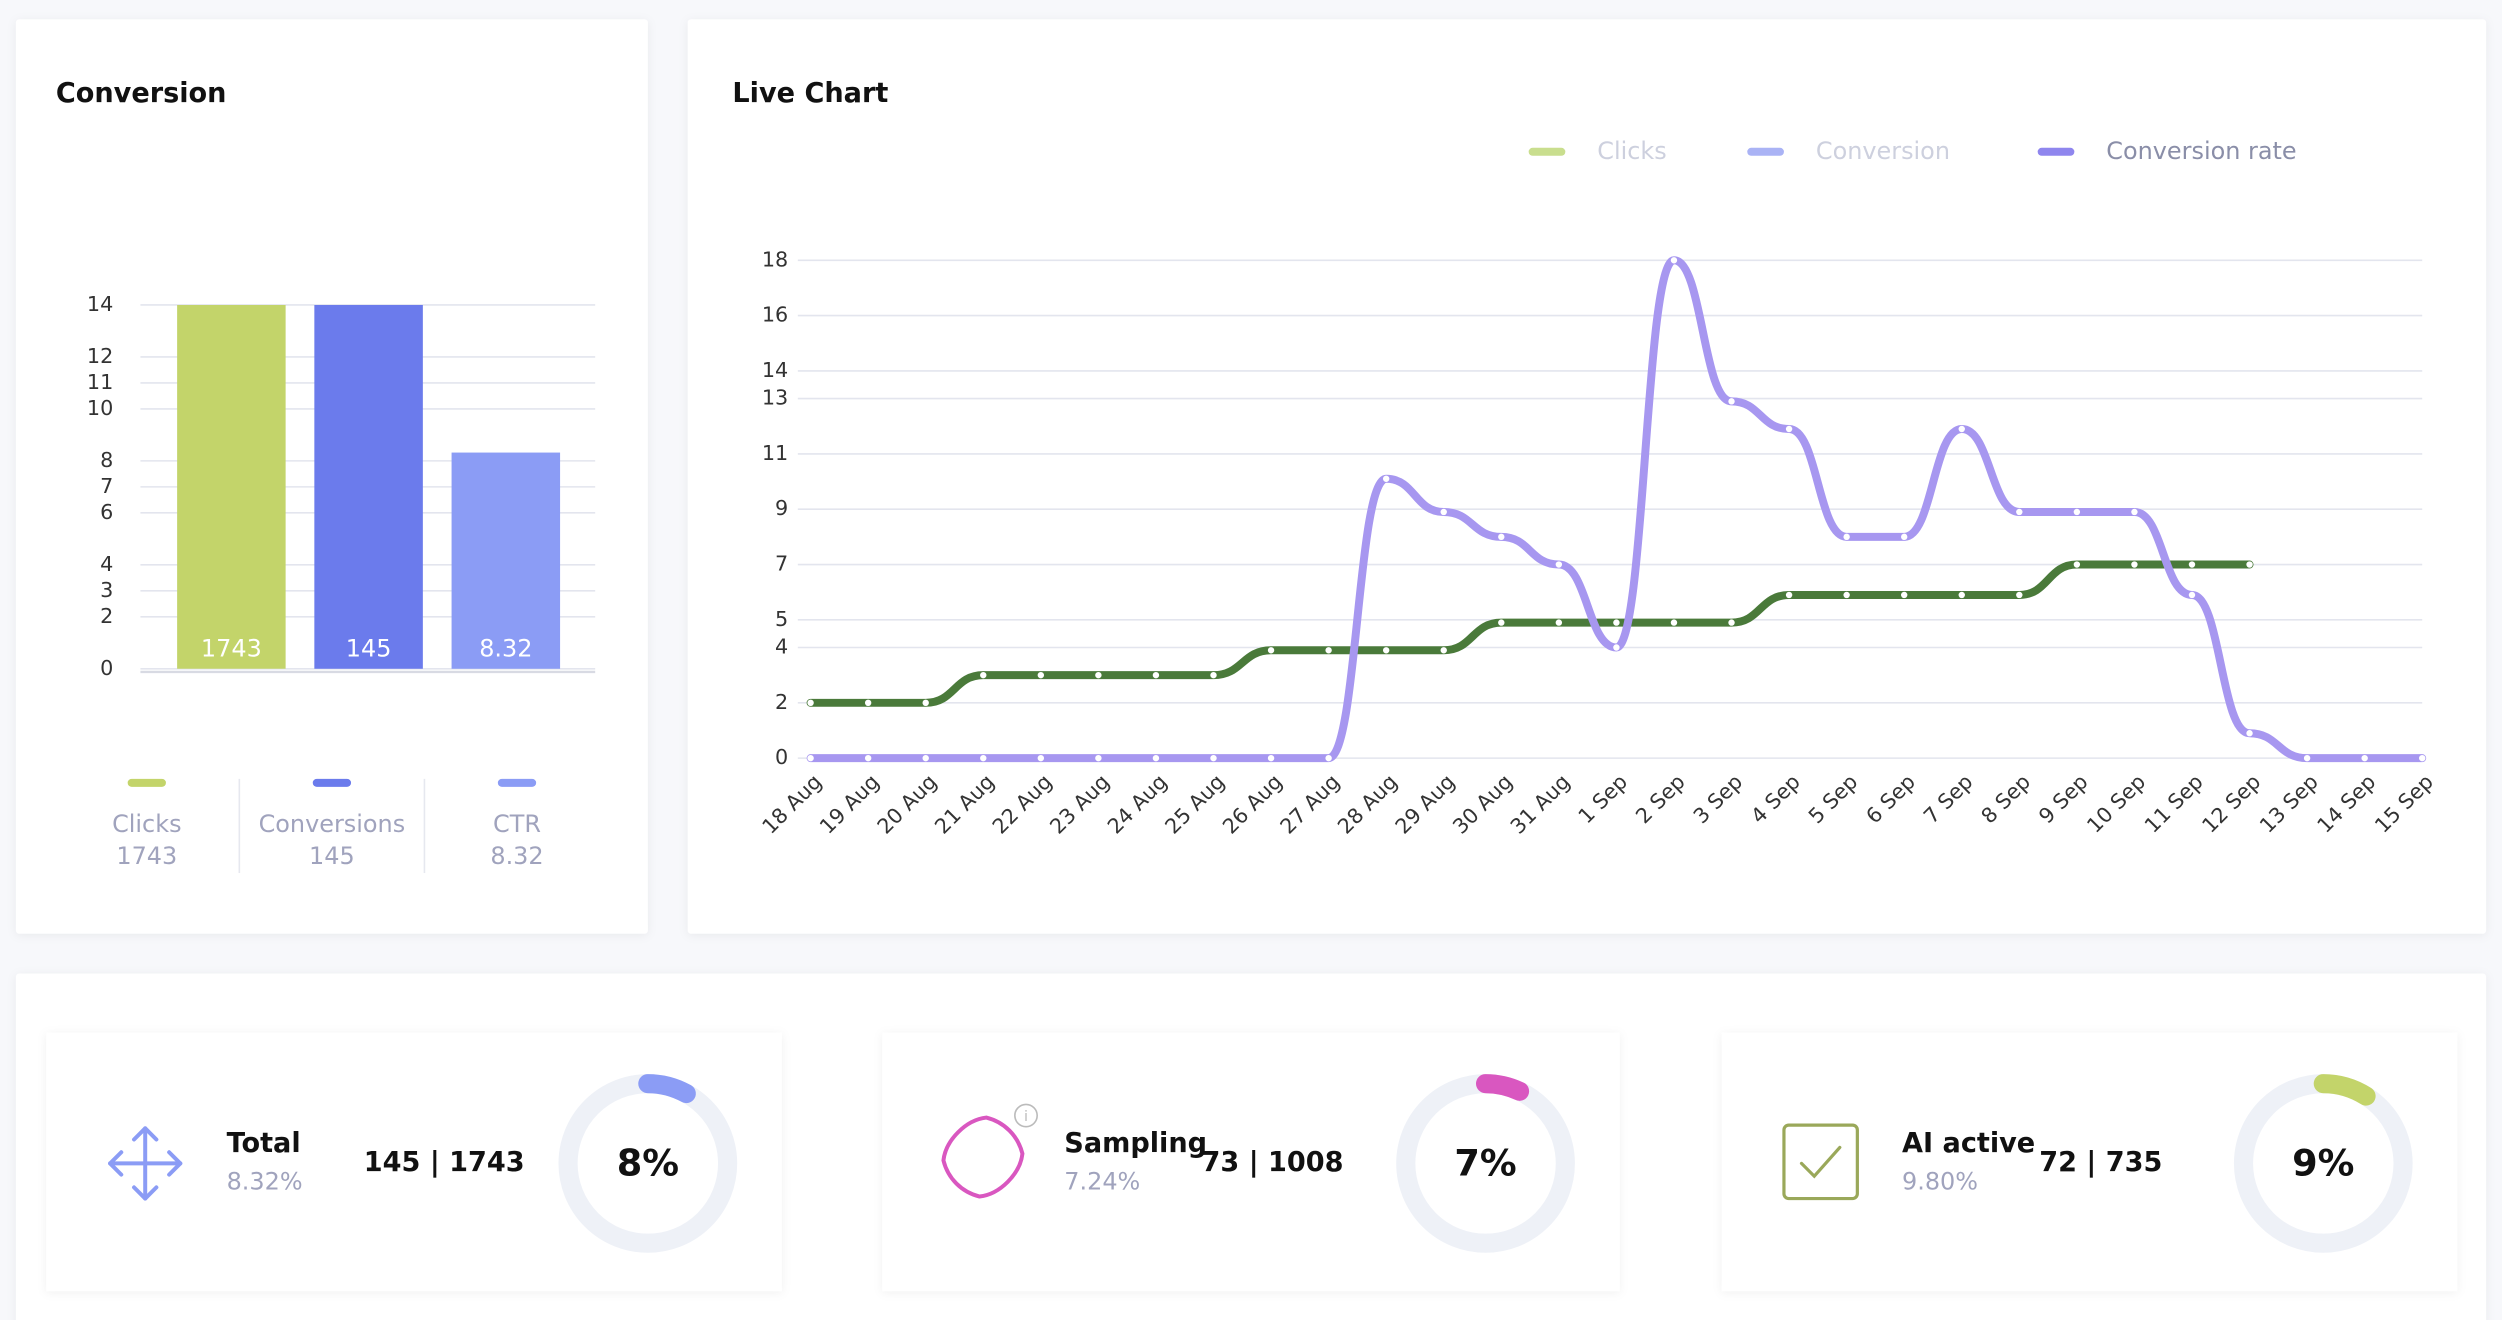 This screenshot has height=1320, width=2502. What do you see at coordinates (2201, 151) in the screenshot?
I see `legend-label: Conversion rate` at bounding box center [2201, 151].